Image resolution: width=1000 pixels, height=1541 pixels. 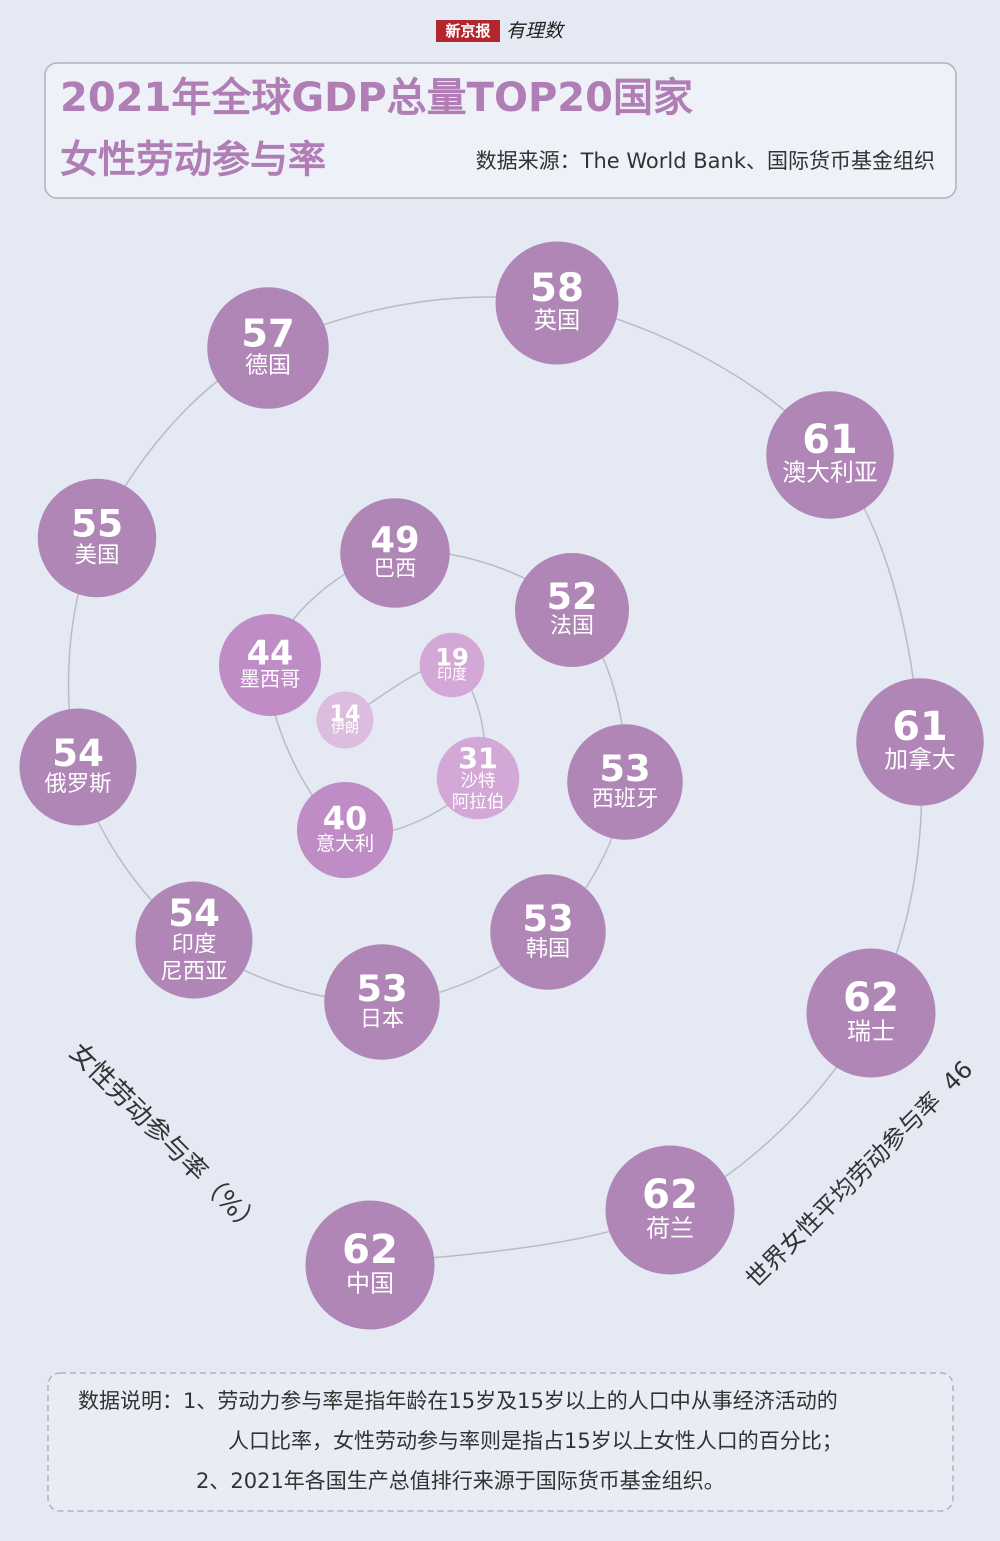 What do you see at coordinates (267, 333) in the screenshot?
I see `value-label: 57` at bounding box center [267, 333].